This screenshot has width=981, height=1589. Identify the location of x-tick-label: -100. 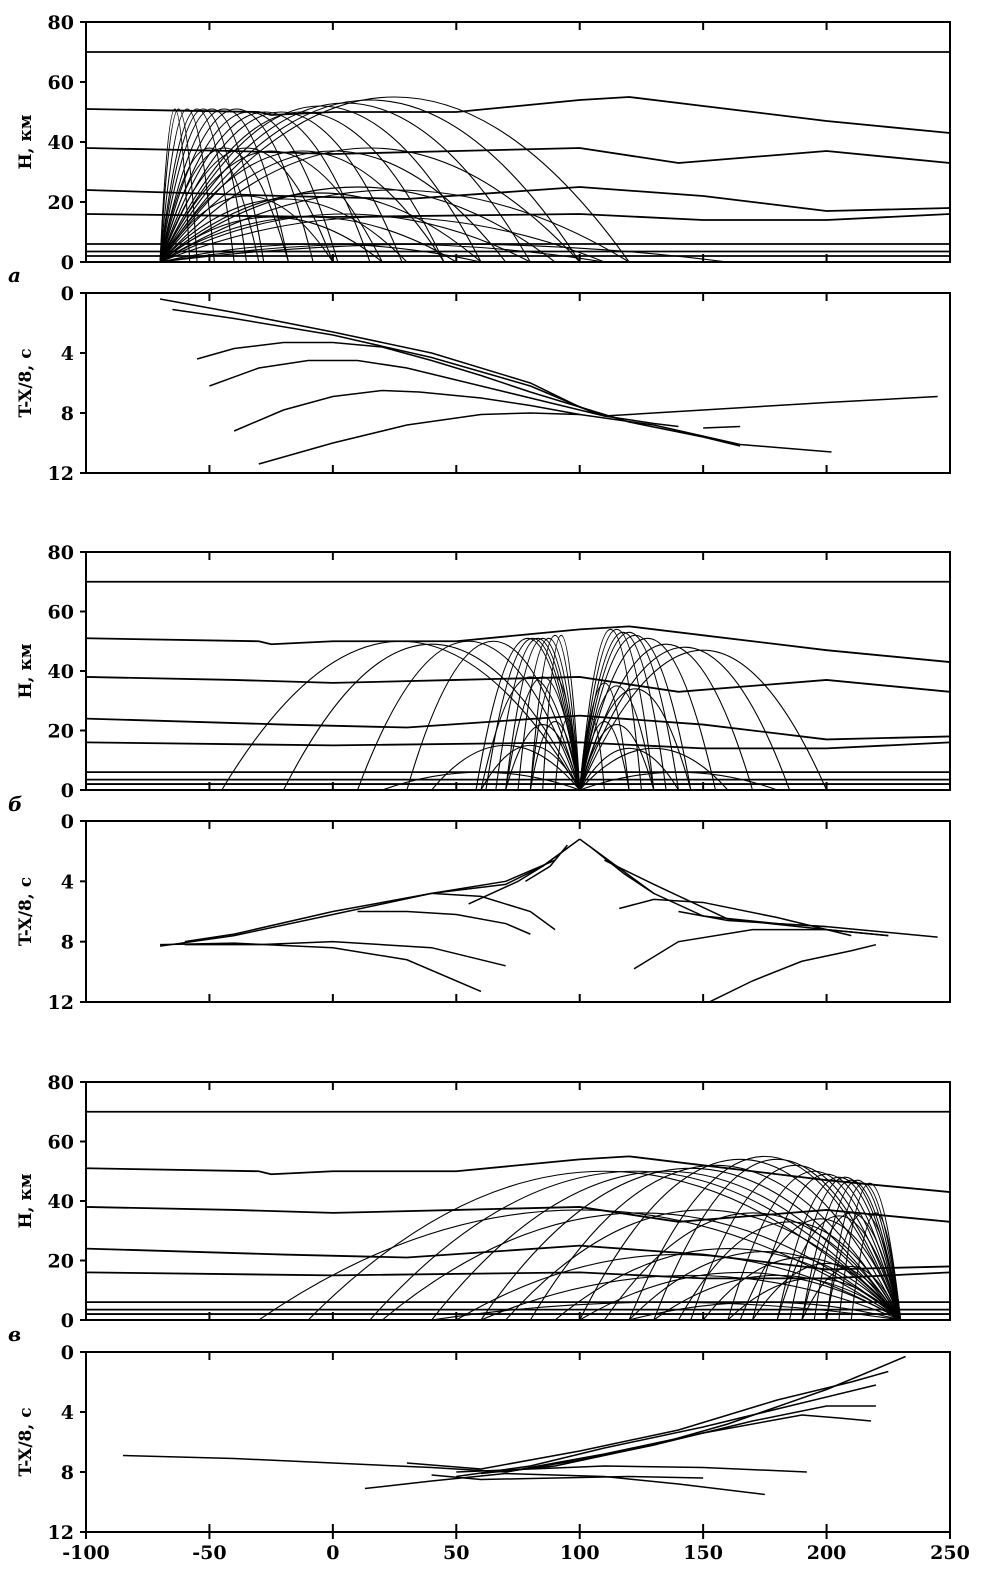
(86, 1553).